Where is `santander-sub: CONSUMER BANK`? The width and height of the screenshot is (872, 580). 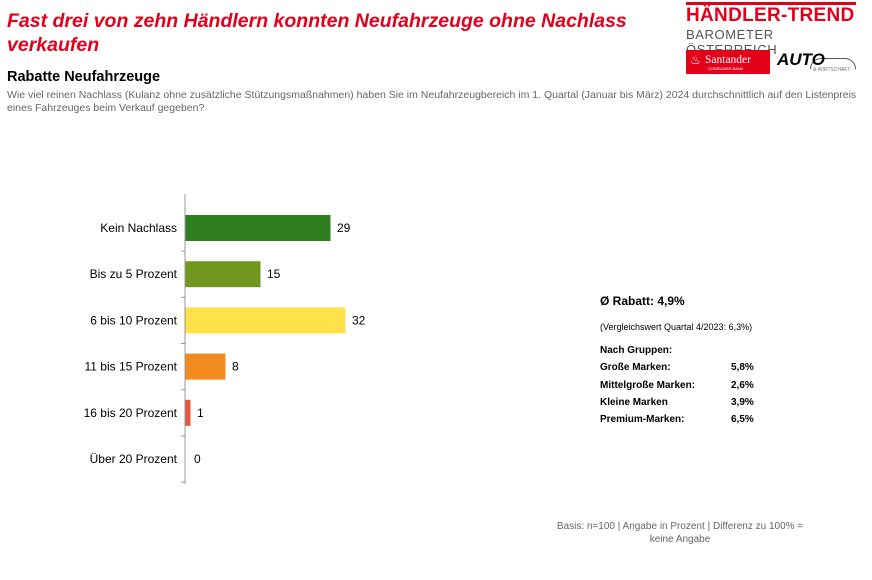 santander-sub: CONSUMER BANK is located at coordinates (726, 68).